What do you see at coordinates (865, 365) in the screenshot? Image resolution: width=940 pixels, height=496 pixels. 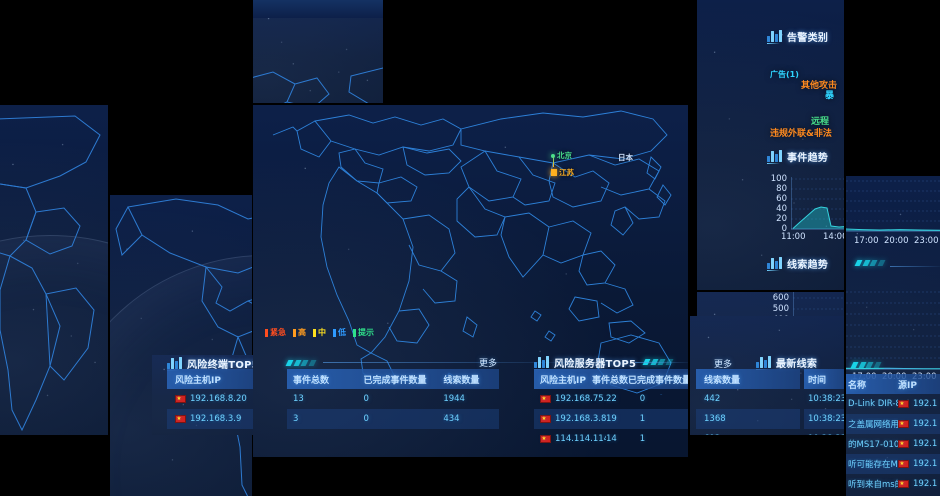 I see `latest-clues-slashes-icon` at bounding box center [865, 365].